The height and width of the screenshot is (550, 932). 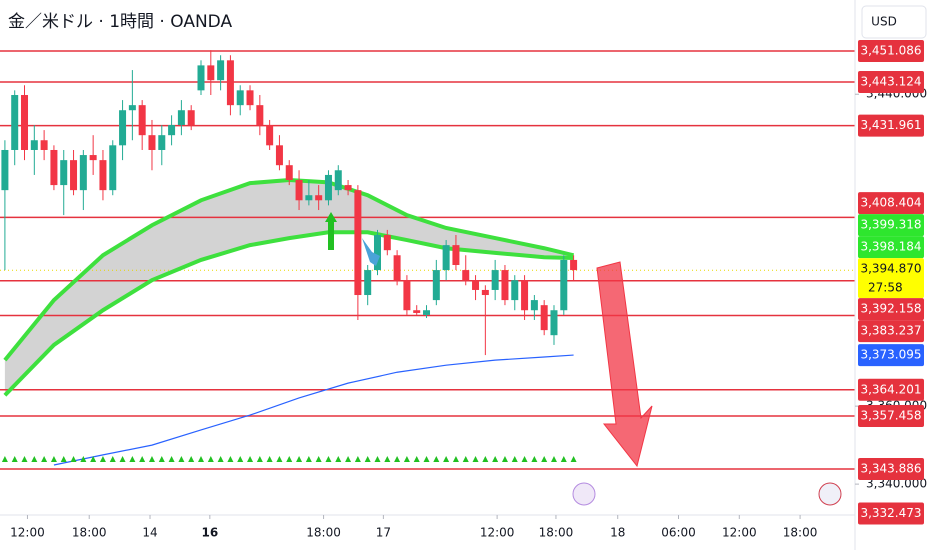 What do you see at coordinates (890, 416) in the screenshot?
I see `price-label: 3,357.458` at bounding box center [890, 416].